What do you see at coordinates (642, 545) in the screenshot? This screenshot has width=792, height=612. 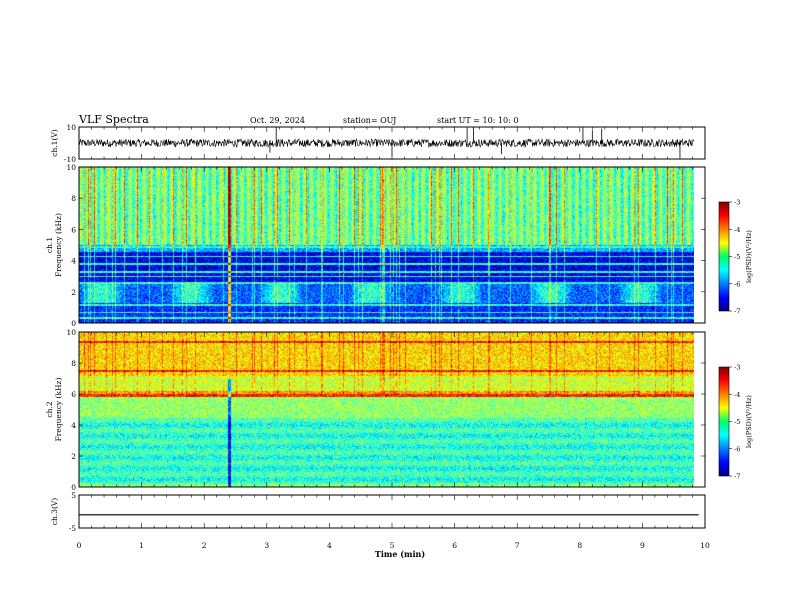 I see `x-tick-label: 9` at bounding box center [642, 545].